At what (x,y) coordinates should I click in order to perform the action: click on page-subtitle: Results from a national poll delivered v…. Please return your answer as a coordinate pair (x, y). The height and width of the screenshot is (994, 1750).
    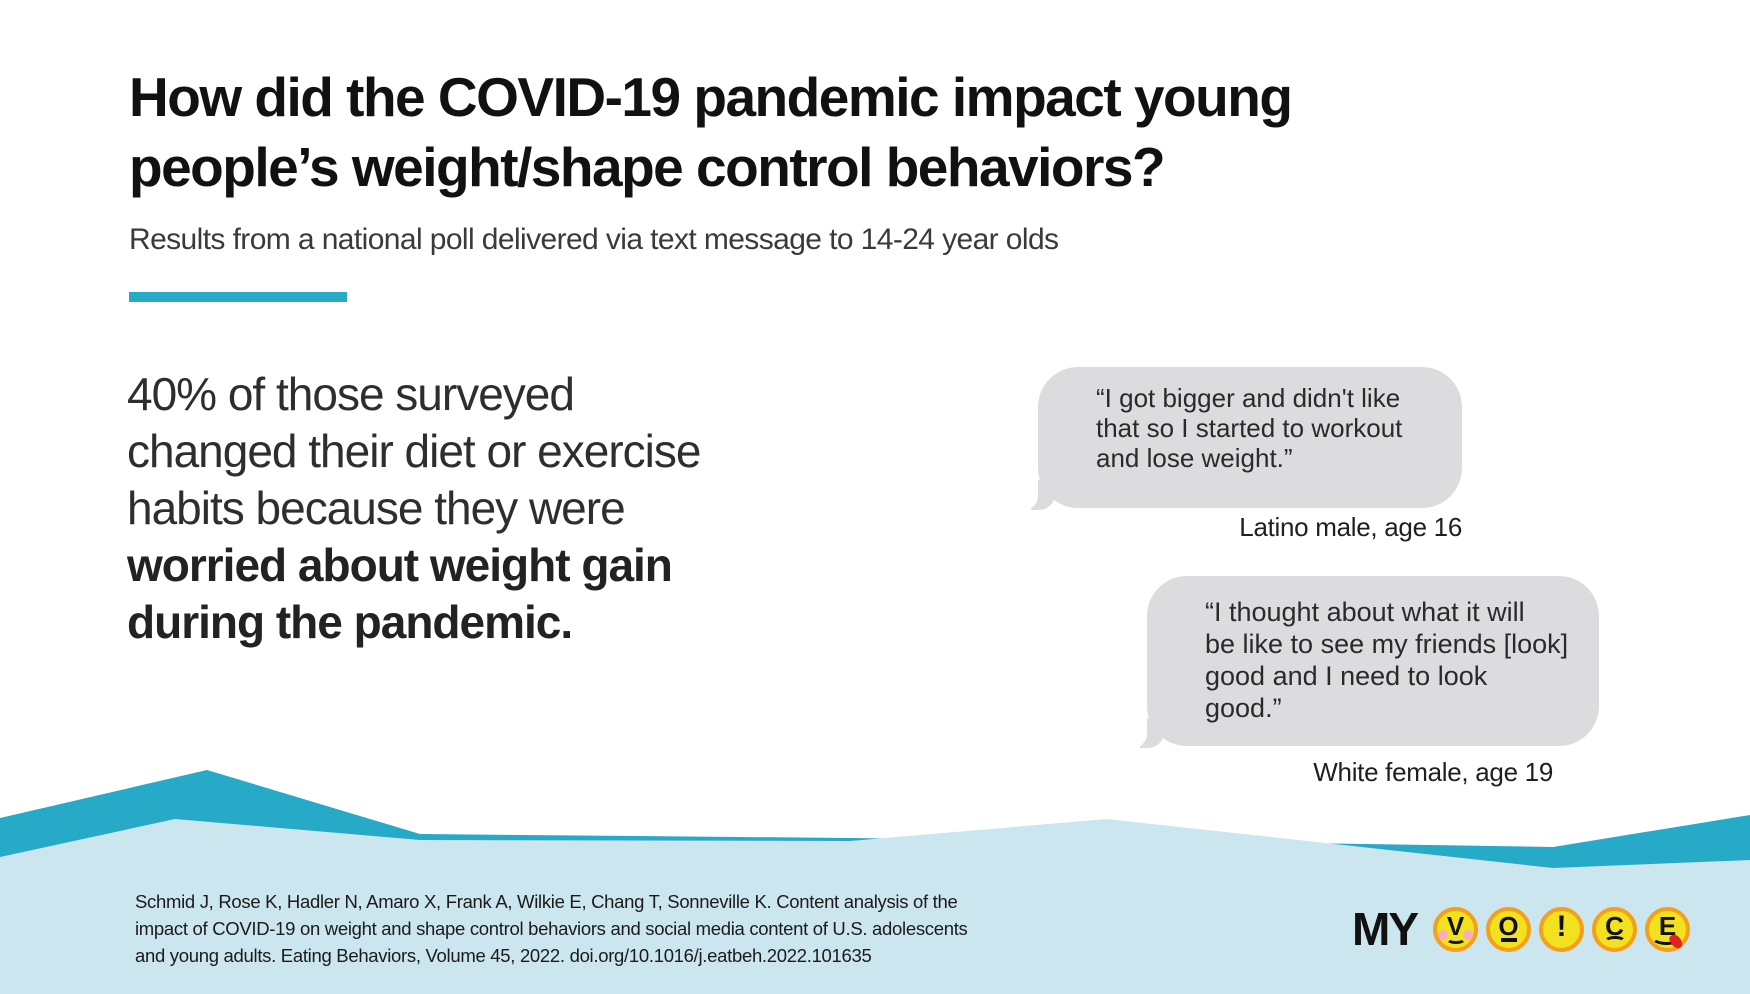
    Looking at the image, I should click on (594, 239).